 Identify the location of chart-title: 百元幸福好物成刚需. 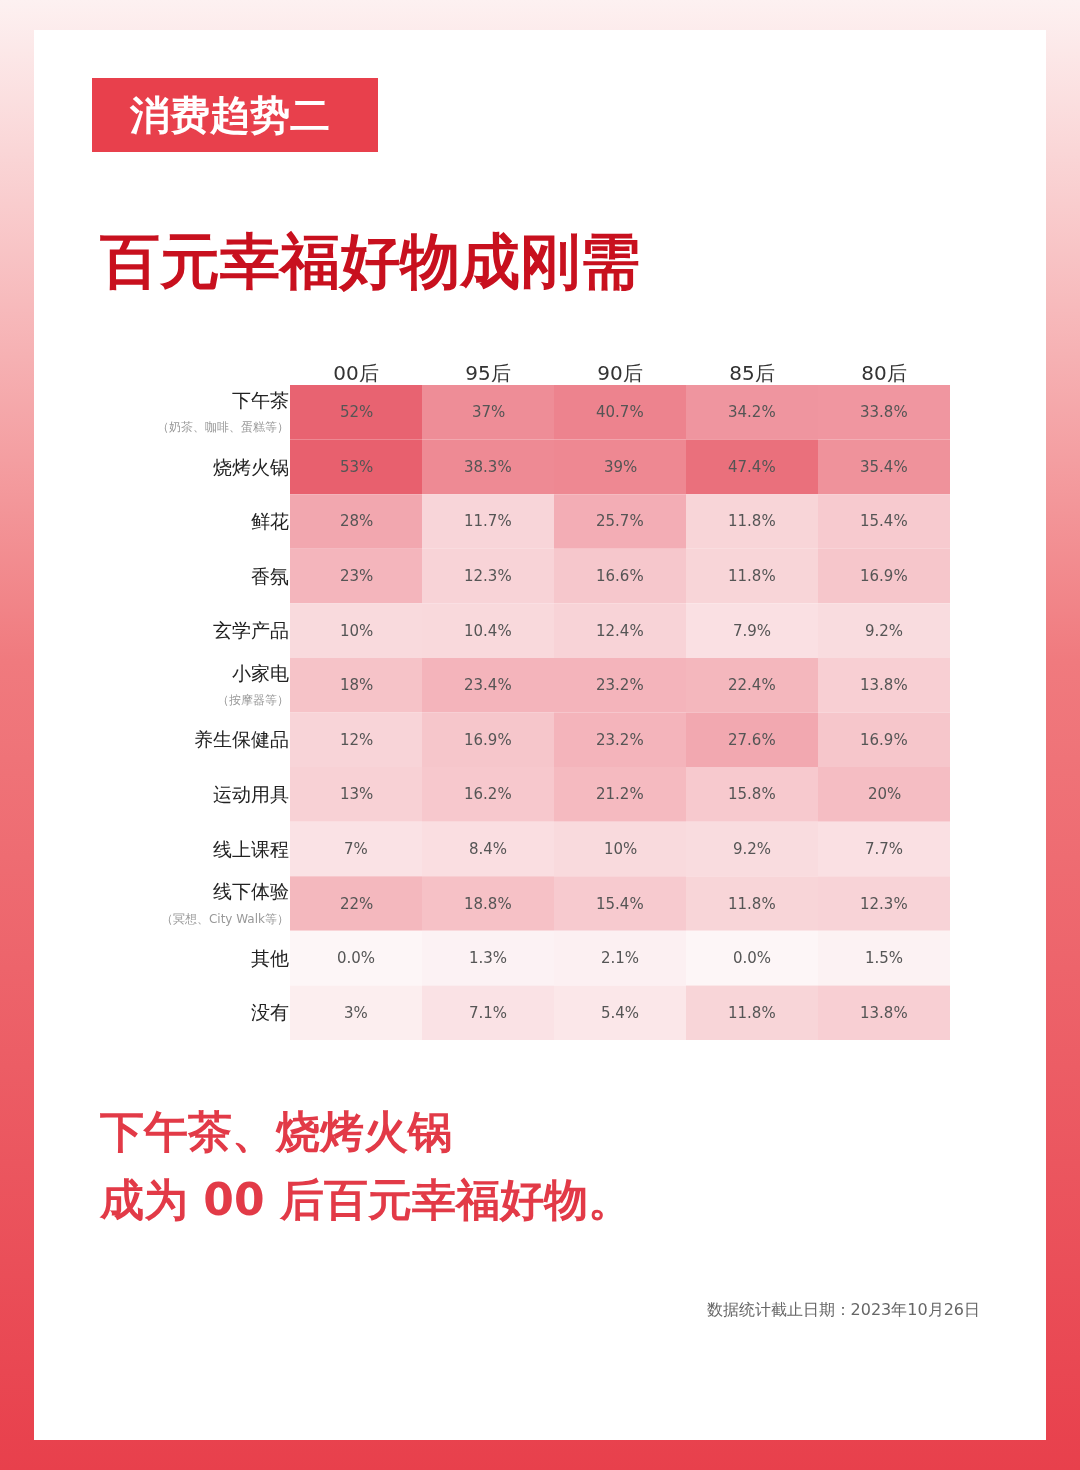
(370, 261).